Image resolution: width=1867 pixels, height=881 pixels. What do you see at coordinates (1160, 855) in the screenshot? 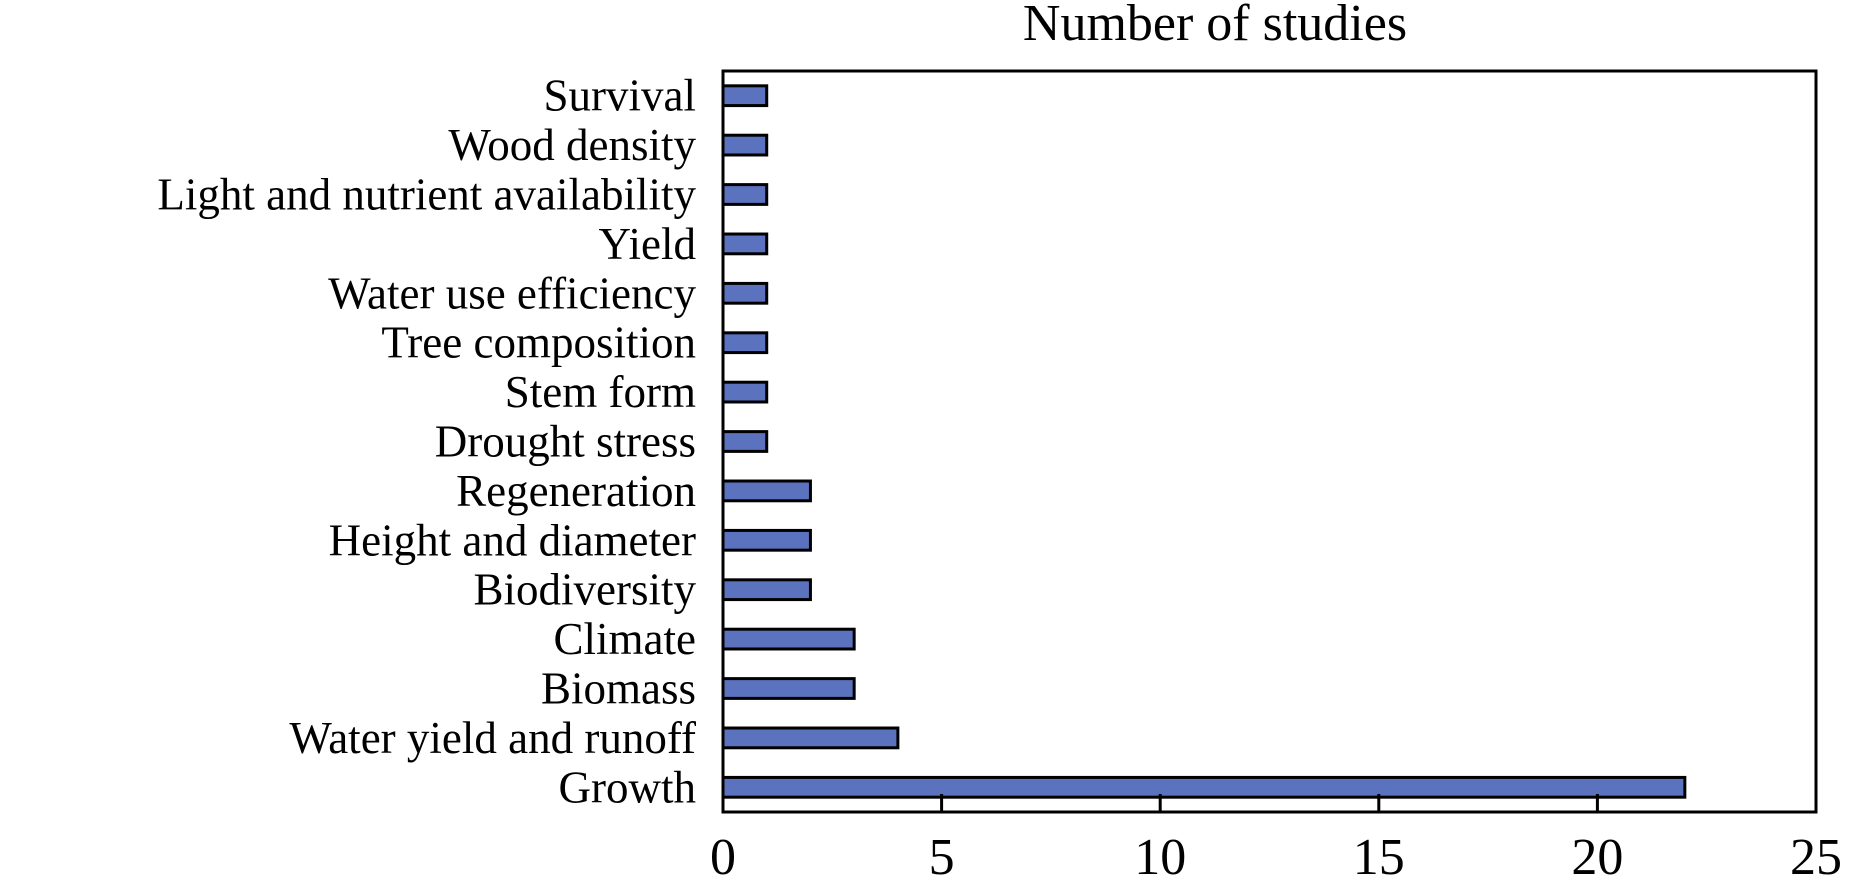
I see `x-tick-label: 10` at bounding box center [1160, 855].